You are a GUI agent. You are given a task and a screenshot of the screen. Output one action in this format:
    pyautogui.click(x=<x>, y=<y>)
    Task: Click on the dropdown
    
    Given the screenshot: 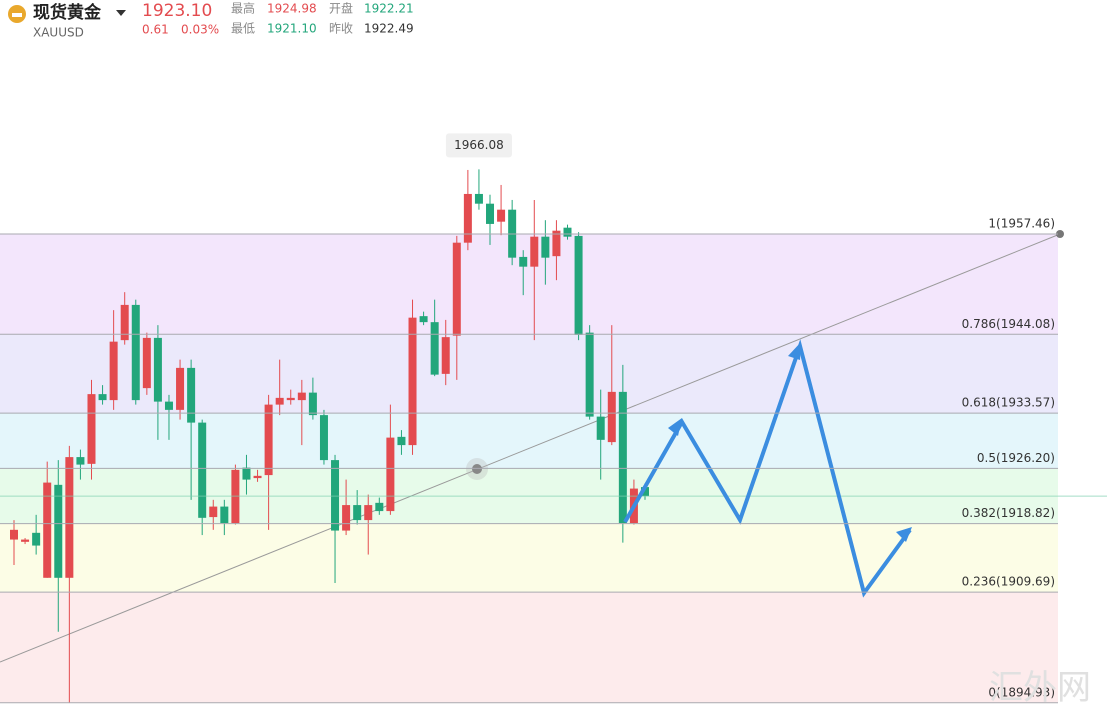 What is the action you would take?
    pyautogui.click(x=121, y=13)
    